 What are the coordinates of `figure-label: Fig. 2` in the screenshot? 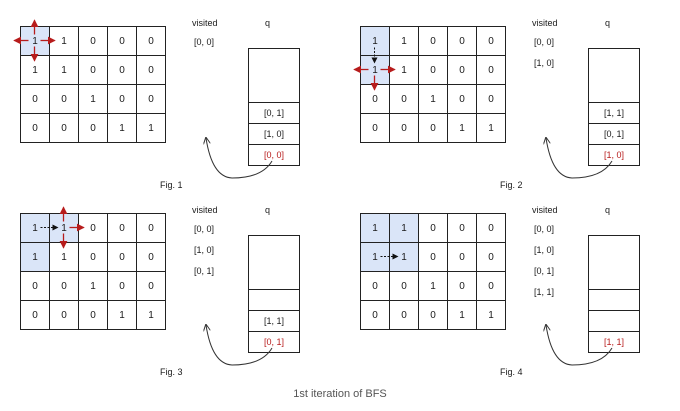 It's located at (511, 185).